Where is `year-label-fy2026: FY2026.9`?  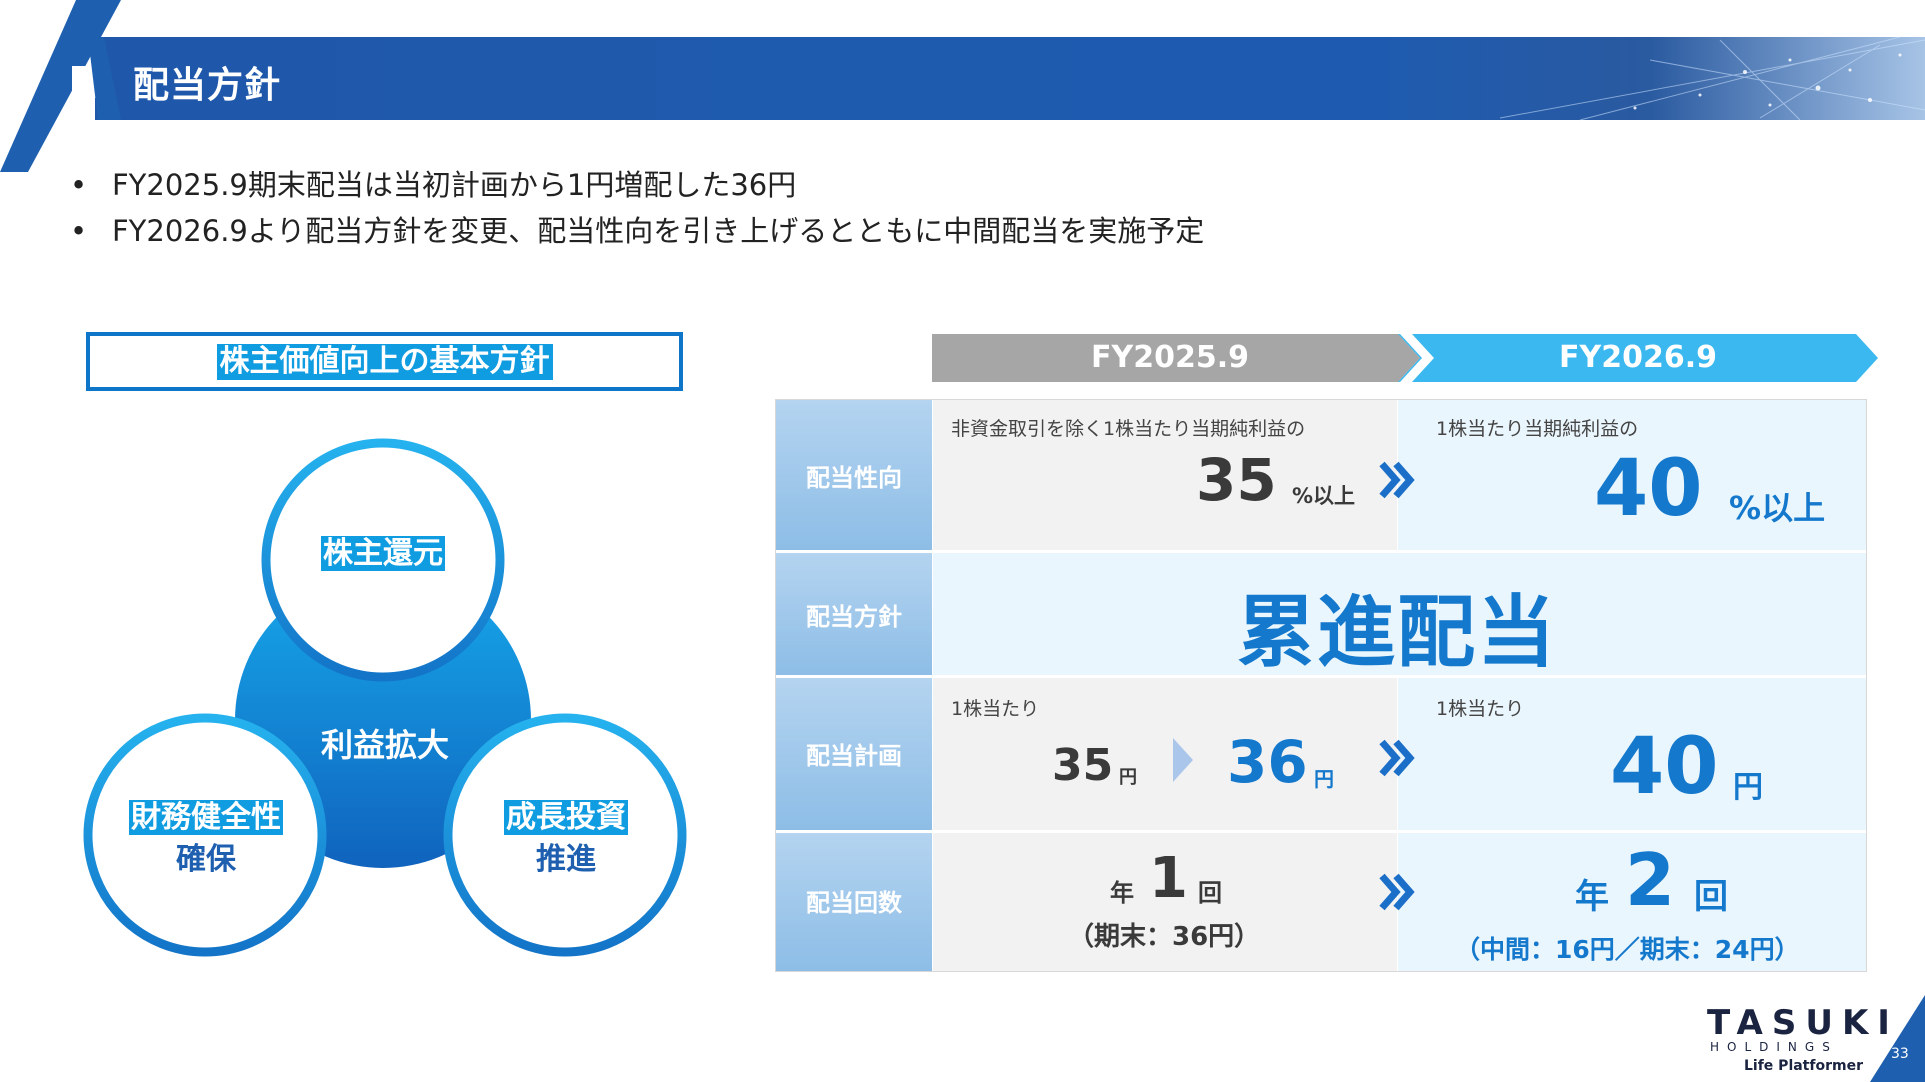
year-label-fy2026: FY2026.9 is located at coordinates (1638, 357).